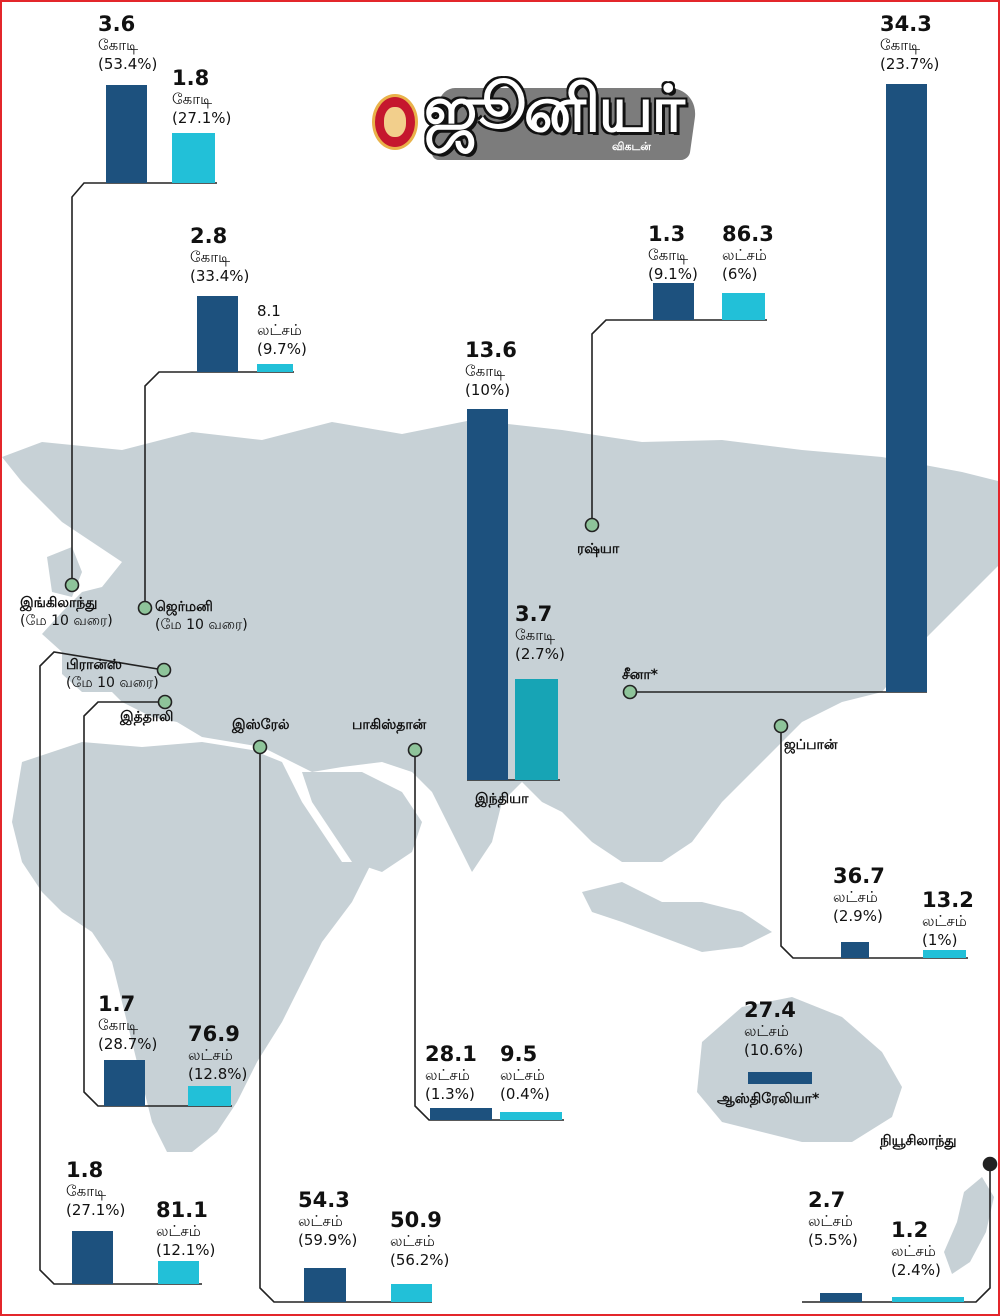 This screenshot has height=1316, width=1000. What do you see at coordinates (859, 895) in the screenshot?
I see `value-label-japan-0: 36.7 லட்சம் (2.9%)` at bounding box center [859, 895].